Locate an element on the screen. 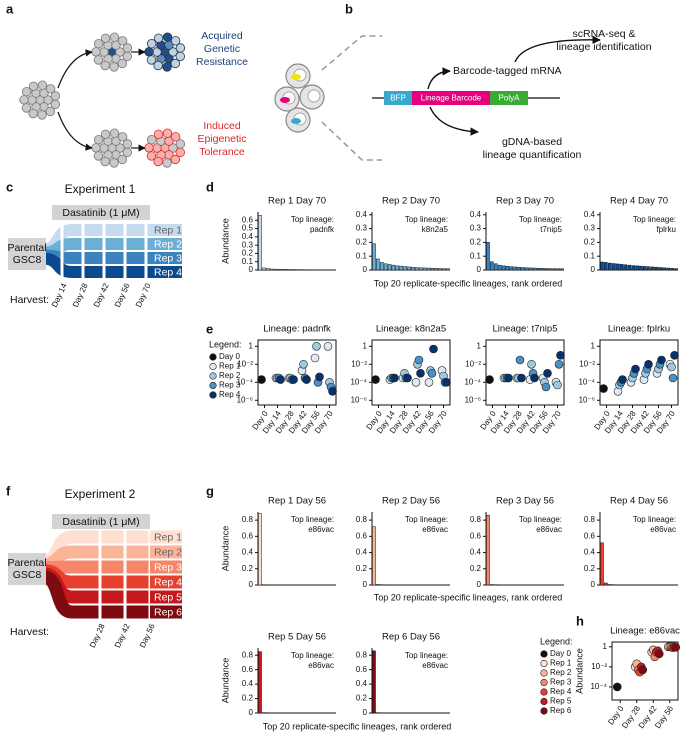  lineage-band is located at coordinates (95, 265).